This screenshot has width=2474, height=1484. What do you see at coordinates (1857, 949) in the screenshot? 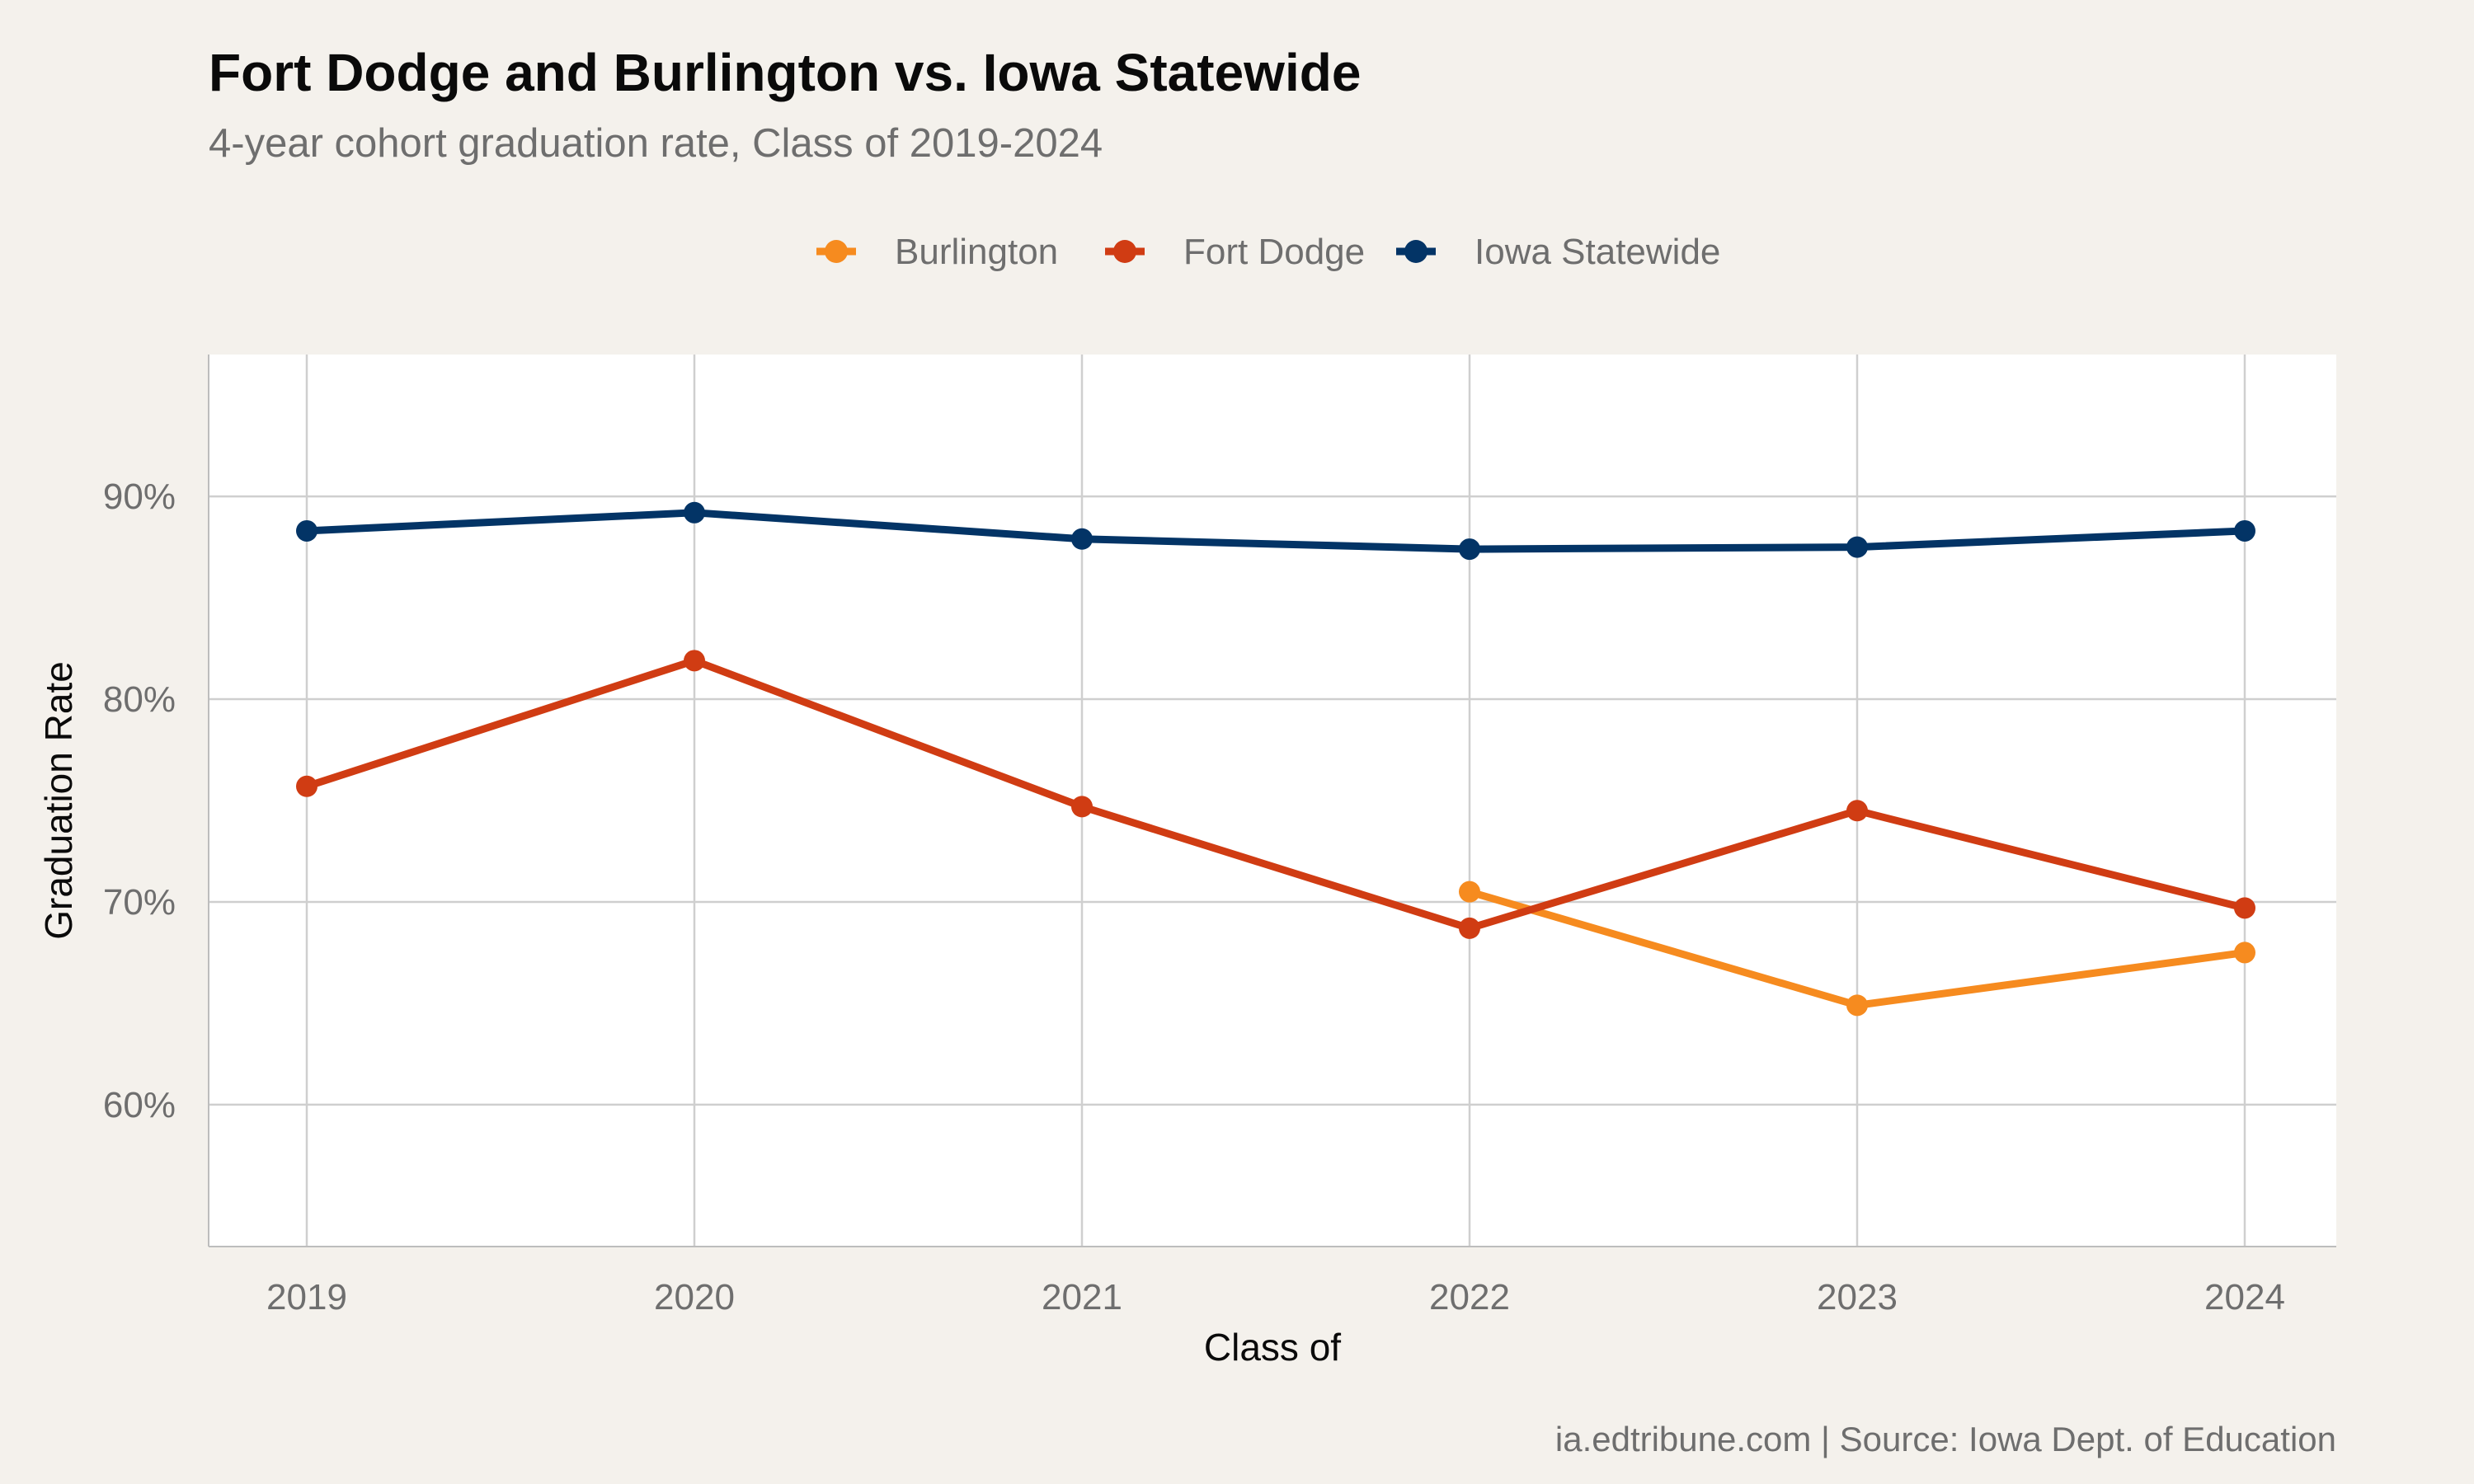
I see `series-burlington` at bounding box center [1857, 949].